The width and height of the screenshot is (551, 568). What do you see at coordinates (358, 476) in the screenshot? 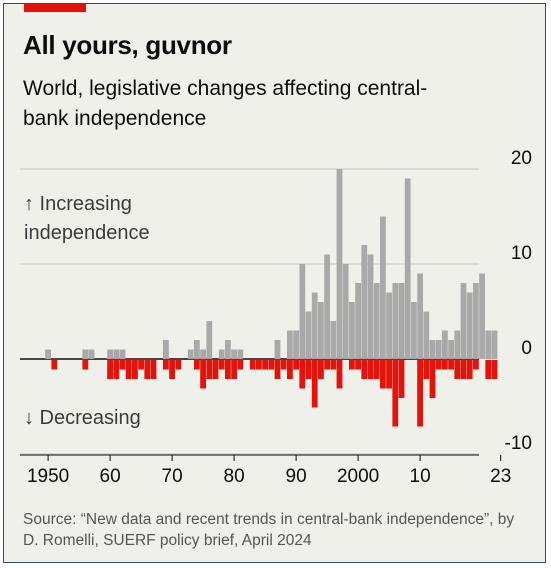
I see `x-tick-label: 2000` at bounding box center [358, 476].